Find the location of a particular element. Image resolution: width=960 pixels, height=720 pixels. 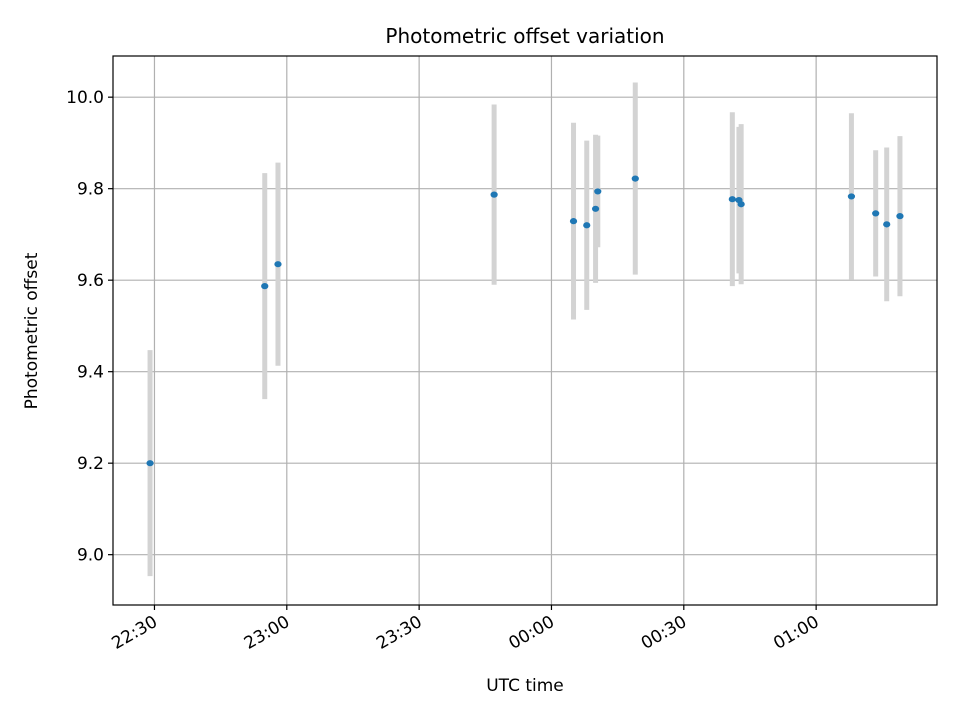

x-axis: 22:30 23:00 23:30 00:00 00:30 01:00 is located at coordinates (466, 629).